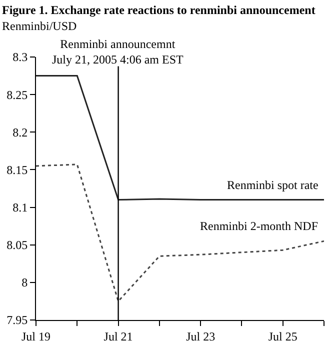  What do you see at coordinates (159, 10) in the screenshot?
I see `chart-title: Figure 1. Exchange rate reactions to renminbi announcement` at bounding box center [159, 10].